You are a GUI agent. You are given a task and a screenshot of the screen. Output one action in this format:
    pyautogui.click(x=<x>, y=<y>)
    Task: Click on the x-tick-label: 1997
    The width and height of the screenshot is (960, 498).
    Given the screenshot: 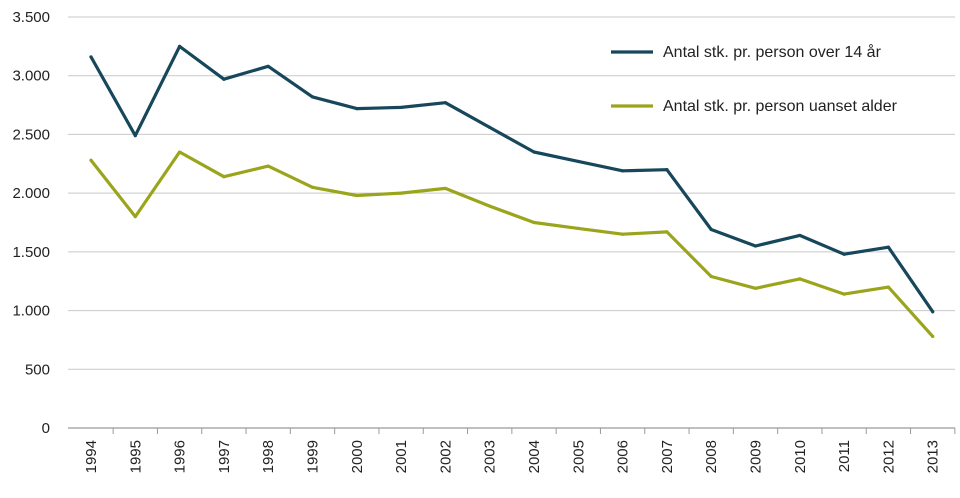 What is the action you would take?
    pyautogui.click(x=224, y=456)
    